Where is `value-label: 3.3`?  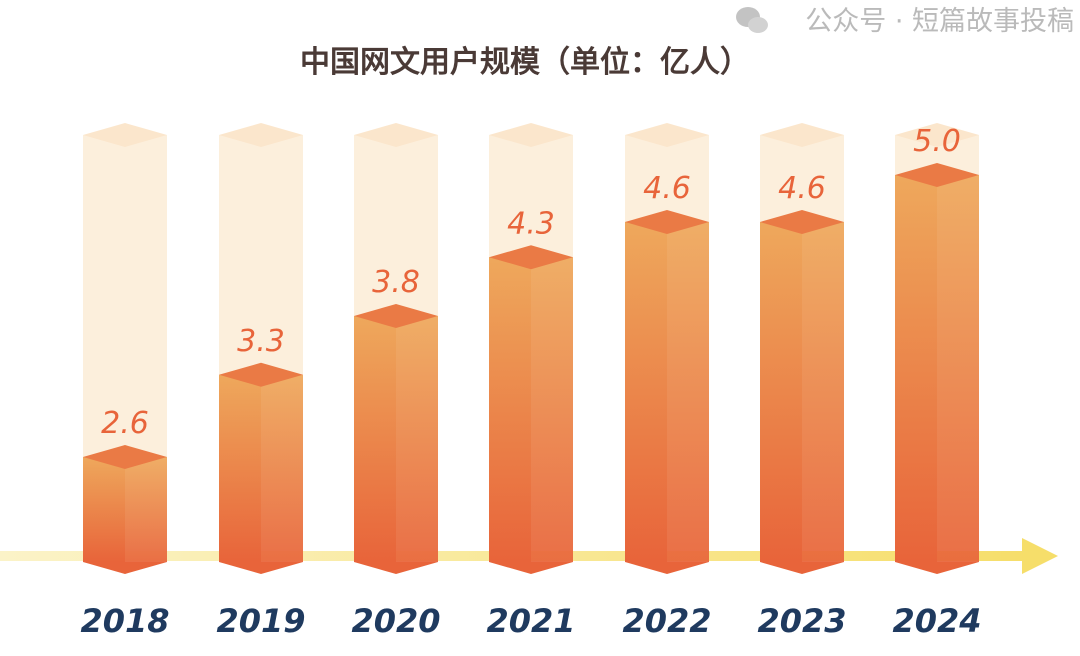 value-label: 3.3 is located at coordinates (261, 341).